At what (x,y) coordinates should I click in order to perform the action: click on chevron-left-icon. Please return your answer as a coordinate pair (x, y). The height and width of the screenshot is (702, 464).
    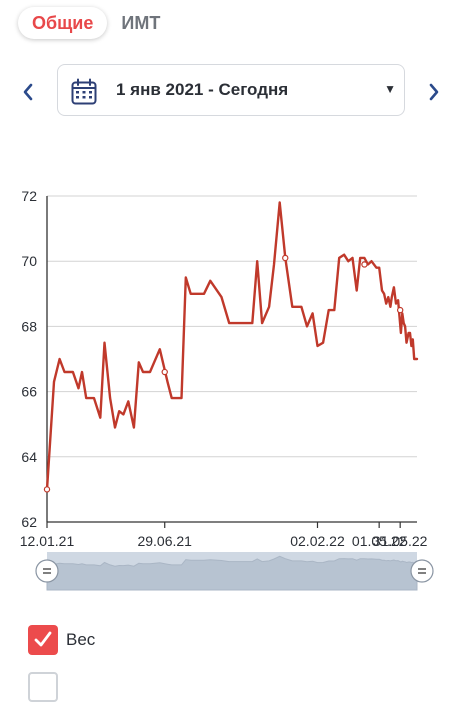
    Looking at the image, I should click on (28, 92).